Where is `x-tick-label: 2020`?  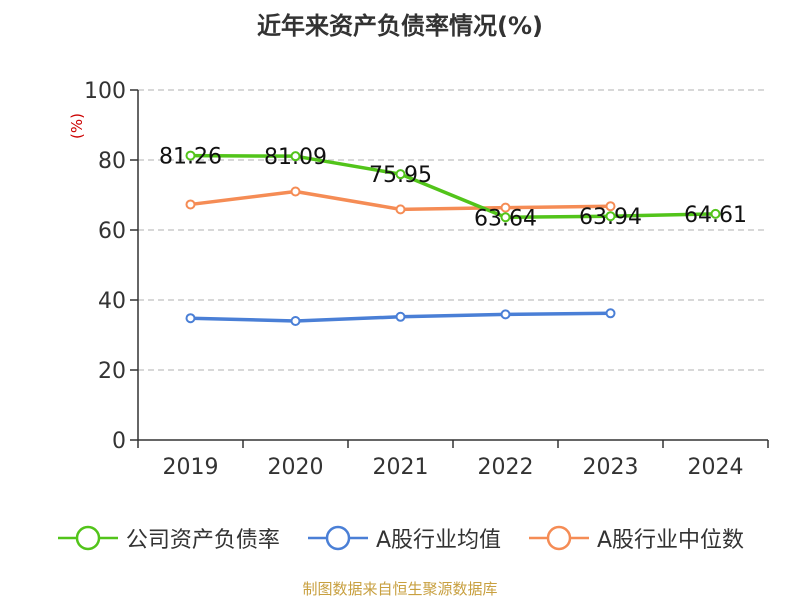
x-tick-label: 2020 is located at coordinates (296, 467).